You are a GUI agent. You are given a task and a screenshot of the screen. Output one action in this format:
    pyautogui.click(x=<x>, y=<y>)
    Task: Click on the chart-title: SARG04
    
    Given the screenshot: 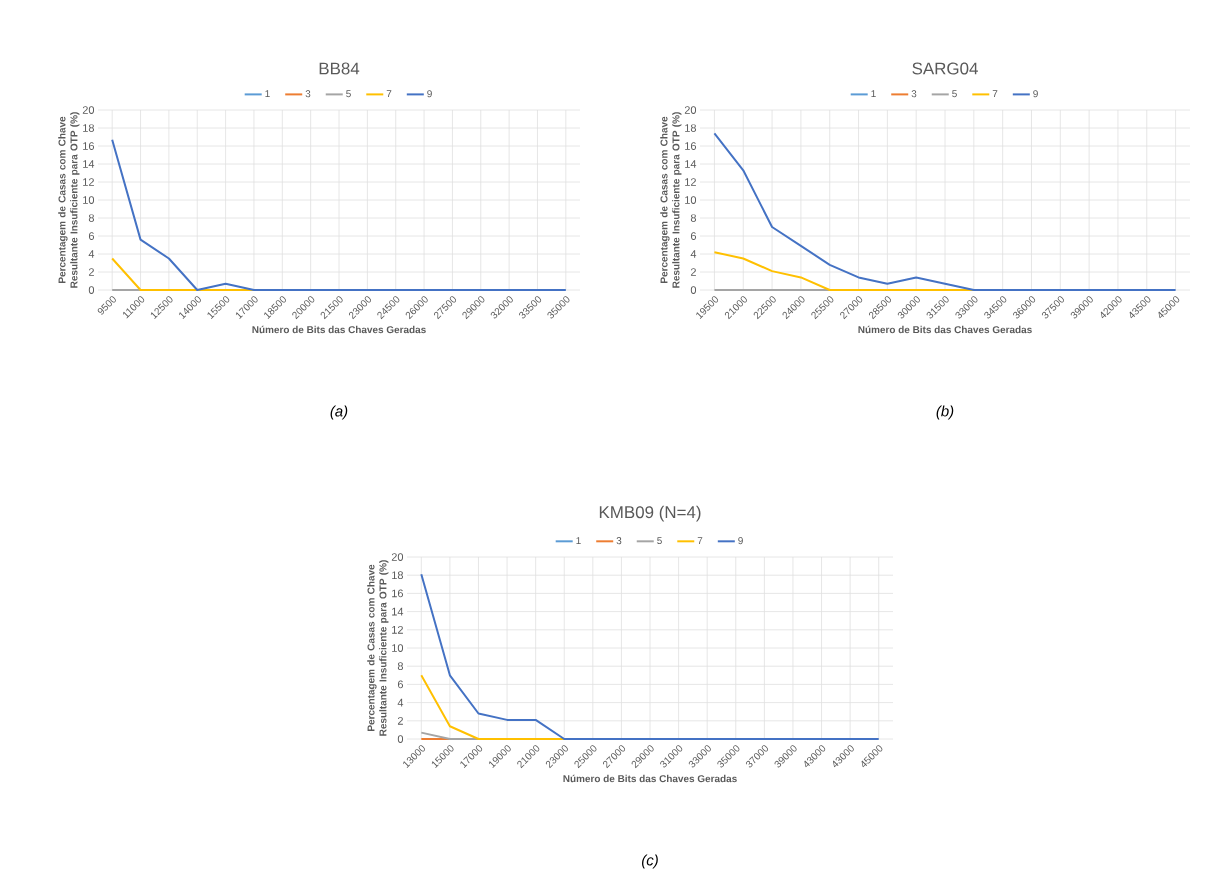 What is the action you would take?
    pyautogui.click(x=945, y=68)
    